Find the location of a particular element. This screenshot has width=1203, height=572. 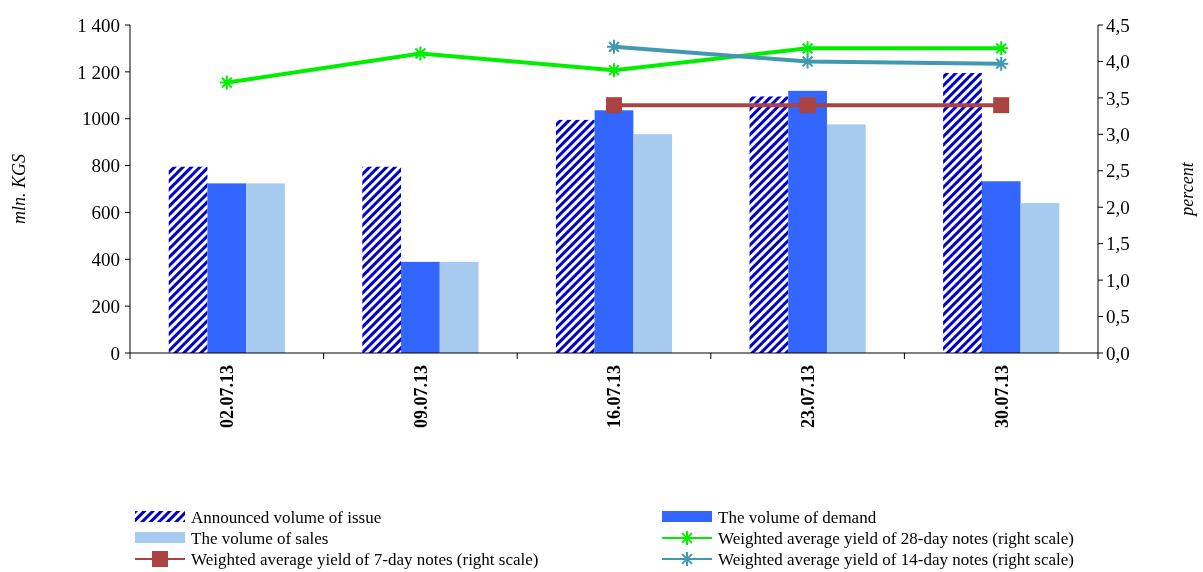

x-tick-label: 02.07.13 is located at coordinates (227, 396).